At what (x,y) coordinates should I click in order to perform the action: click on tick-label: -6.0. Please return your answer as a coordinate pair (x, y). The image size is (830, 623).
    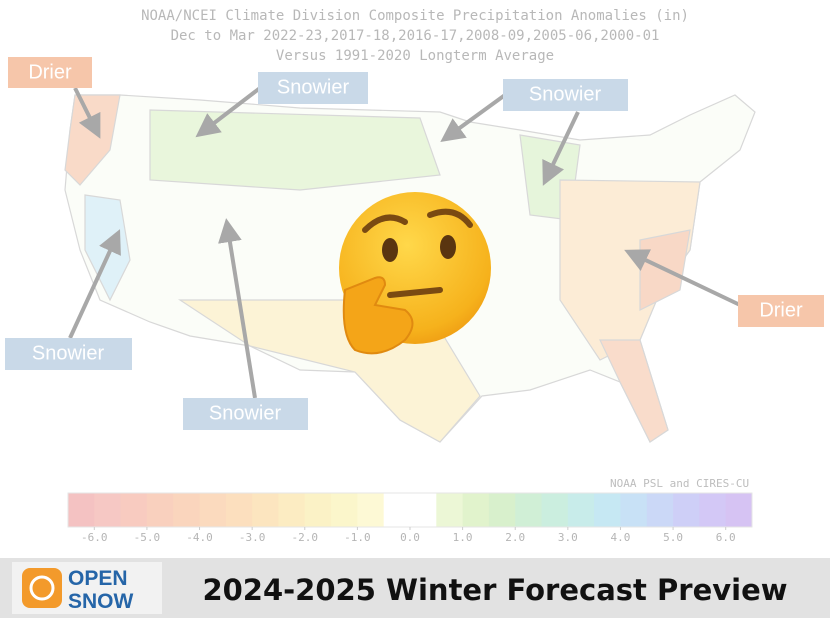
    Looking at the image, I should click on (94, 537).